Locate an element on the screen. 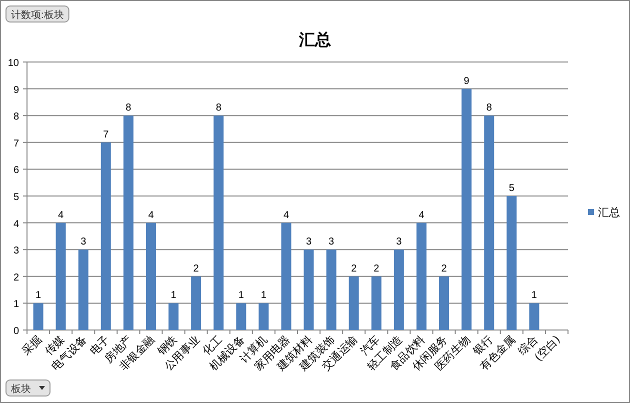 This screenshot has height=403, width=630. legend-label: 汇总 is located at coordinates (609, 212).